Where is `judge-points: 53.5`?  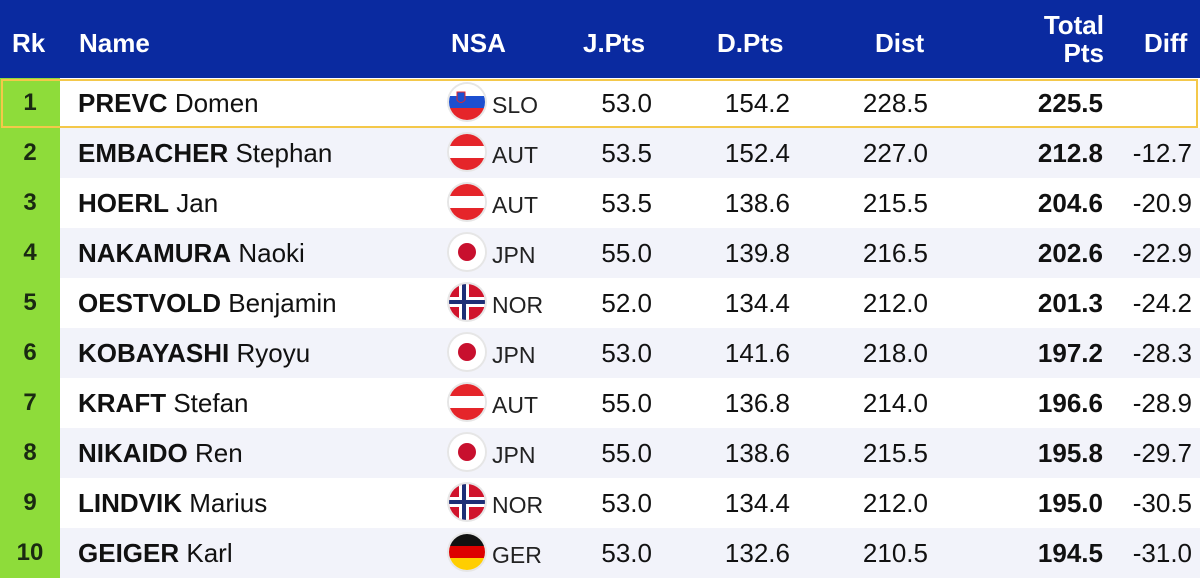 judge-points: 53.5 is located at coordinates (626, 153).